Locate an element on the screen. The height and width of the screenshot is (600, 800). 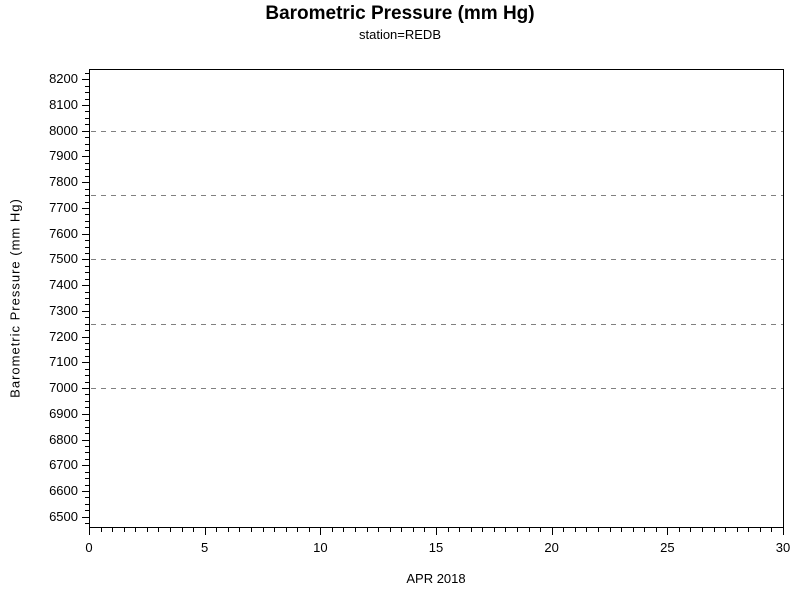
y-tick-label: 8200 is located at coordinates (63, 79).